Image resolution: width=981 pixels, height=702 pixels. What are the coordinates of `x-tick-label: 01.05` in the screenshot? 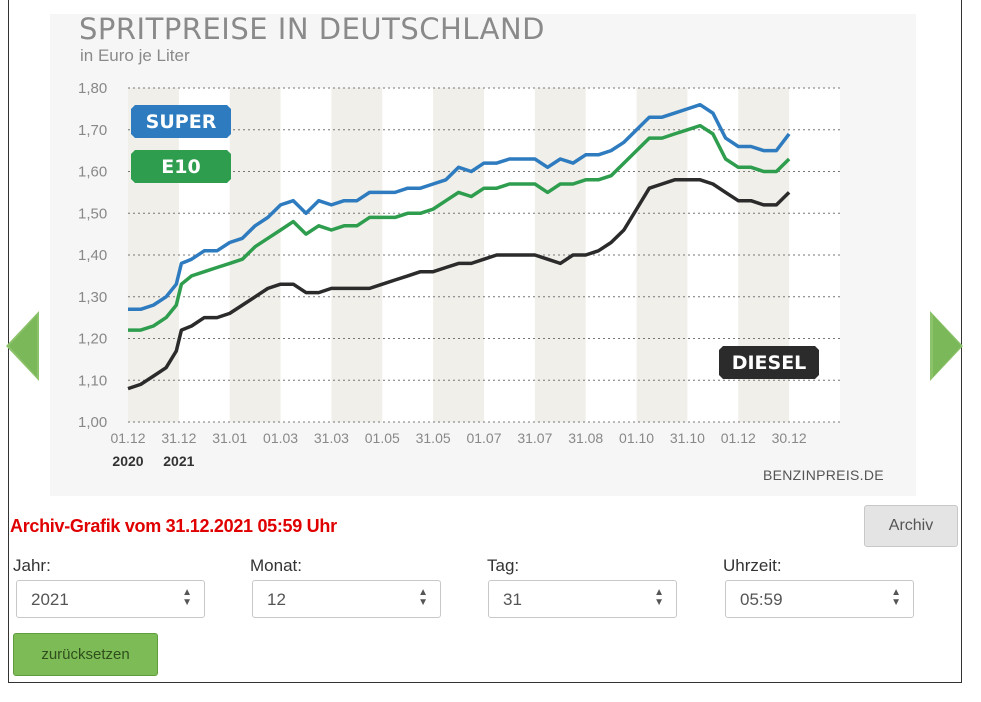 It's located at (382, 438).